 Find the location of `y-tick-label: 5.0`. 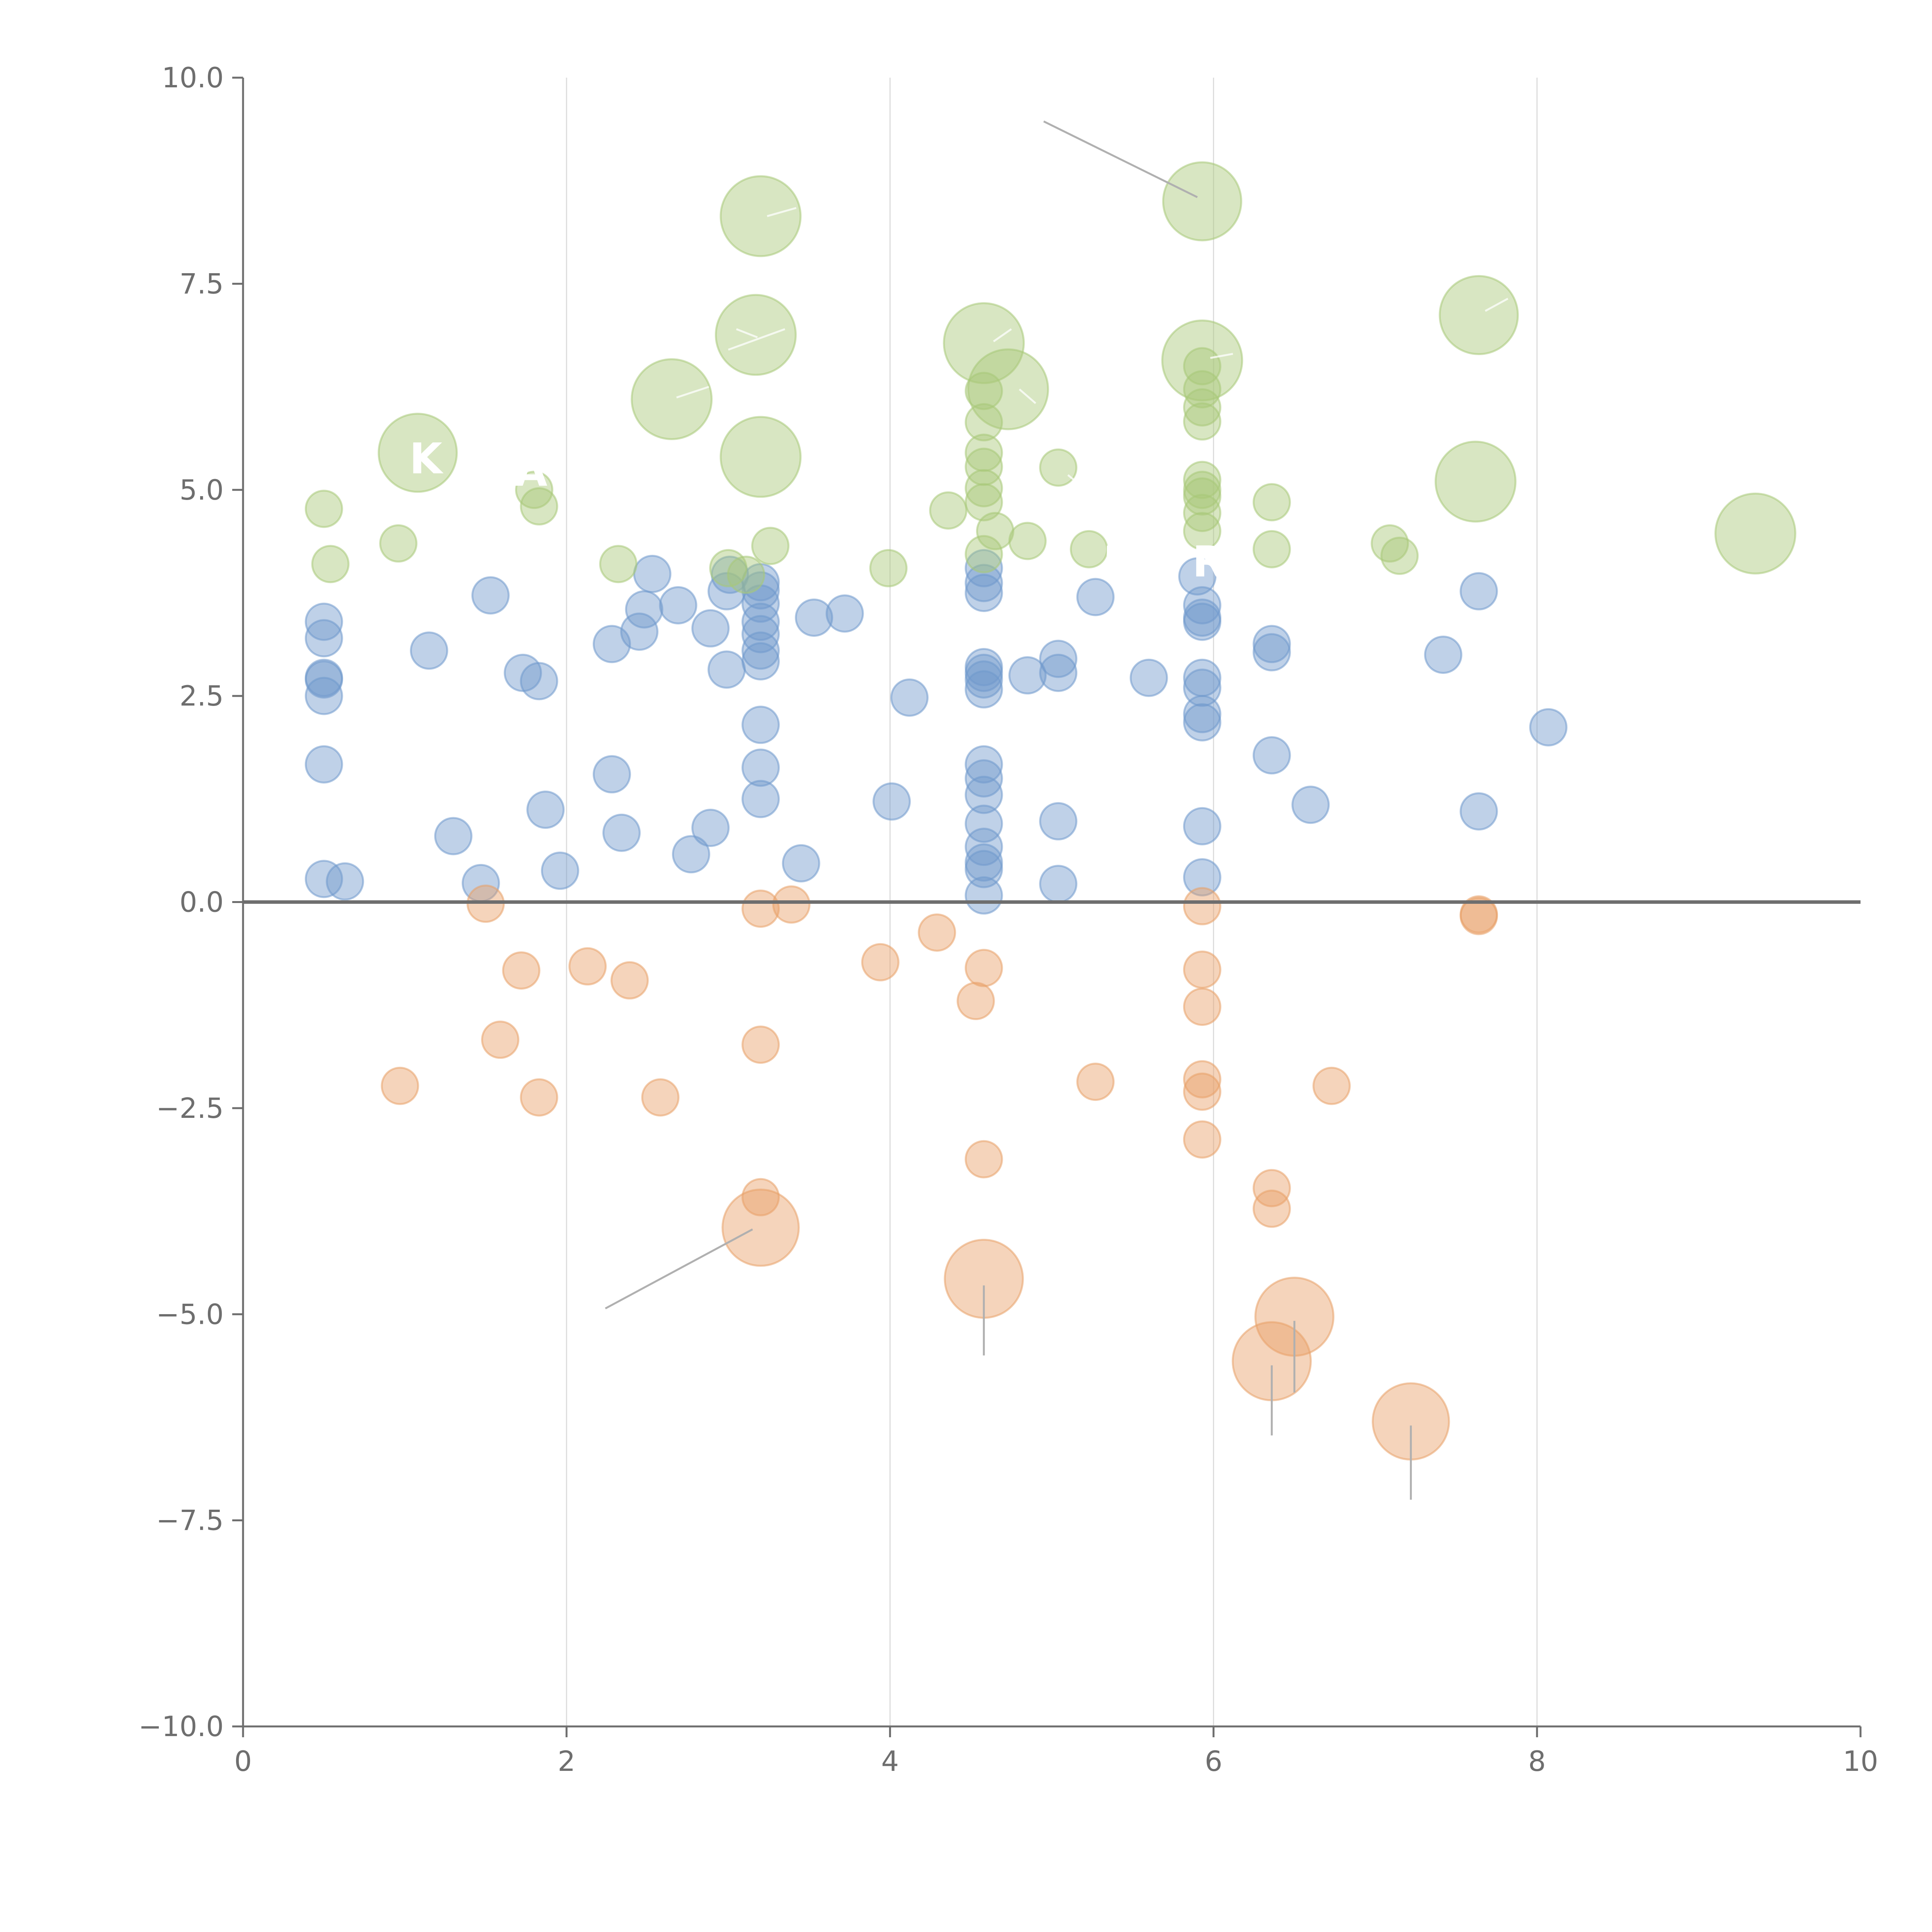

y-tick-label: 5.0 is located at coordinates (202, 490).